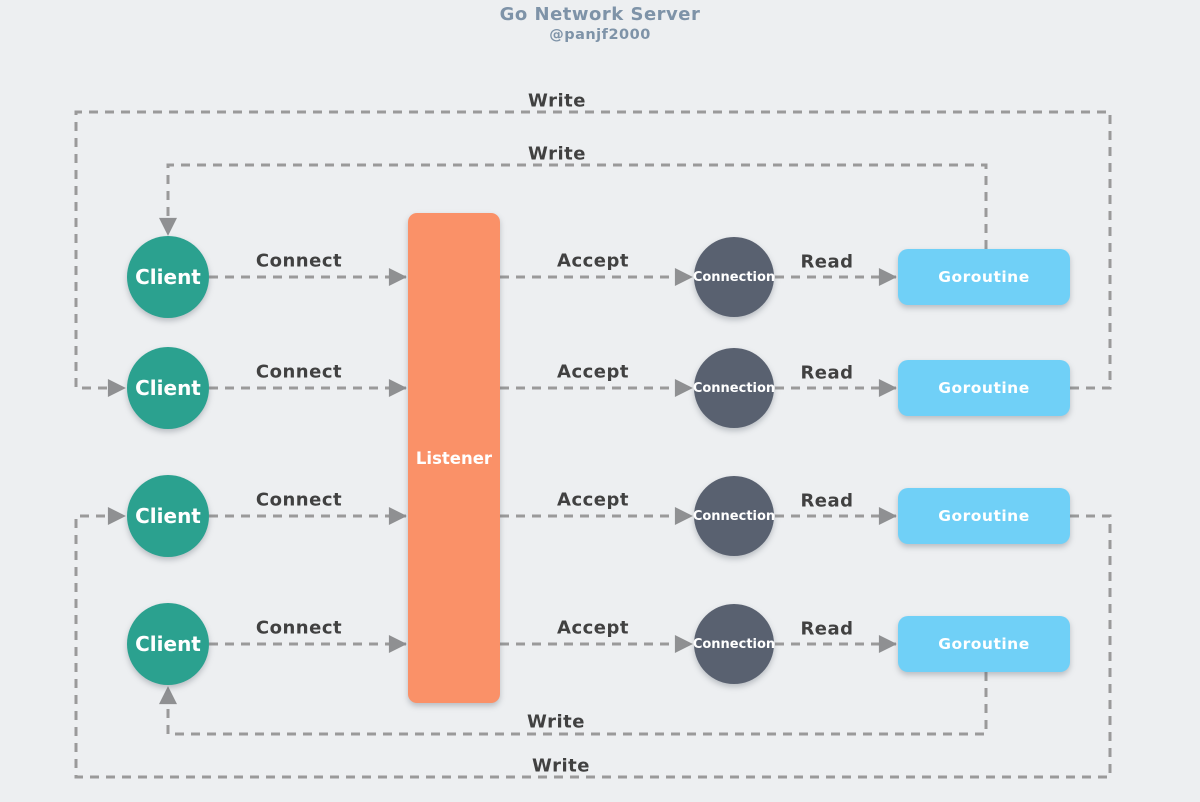 The height and width of the screenshot is (802, 1200). I want to click on connection-node-1: Connection, so click(734, 277).